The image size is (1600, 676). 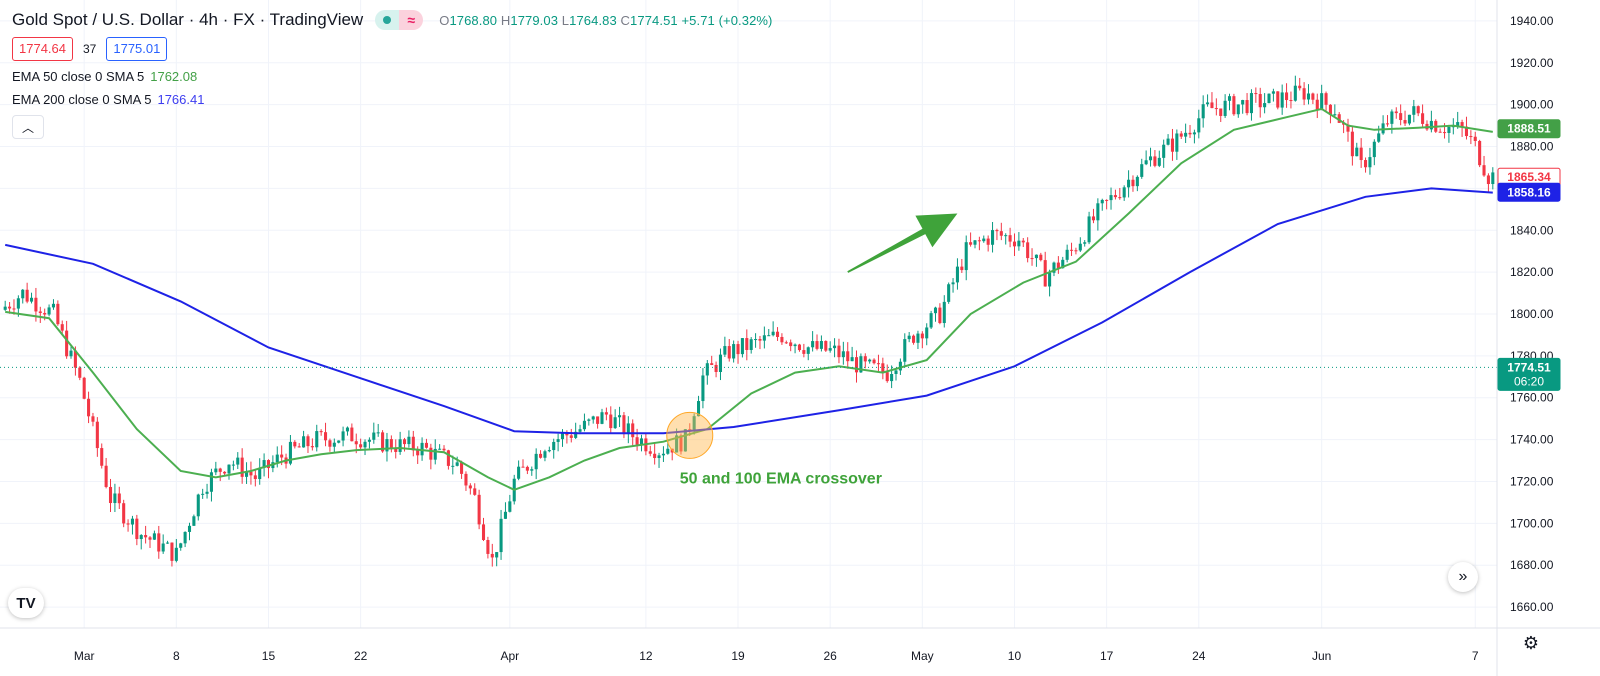 I want to click on market-status: ≈, so click(x=399, y=20).